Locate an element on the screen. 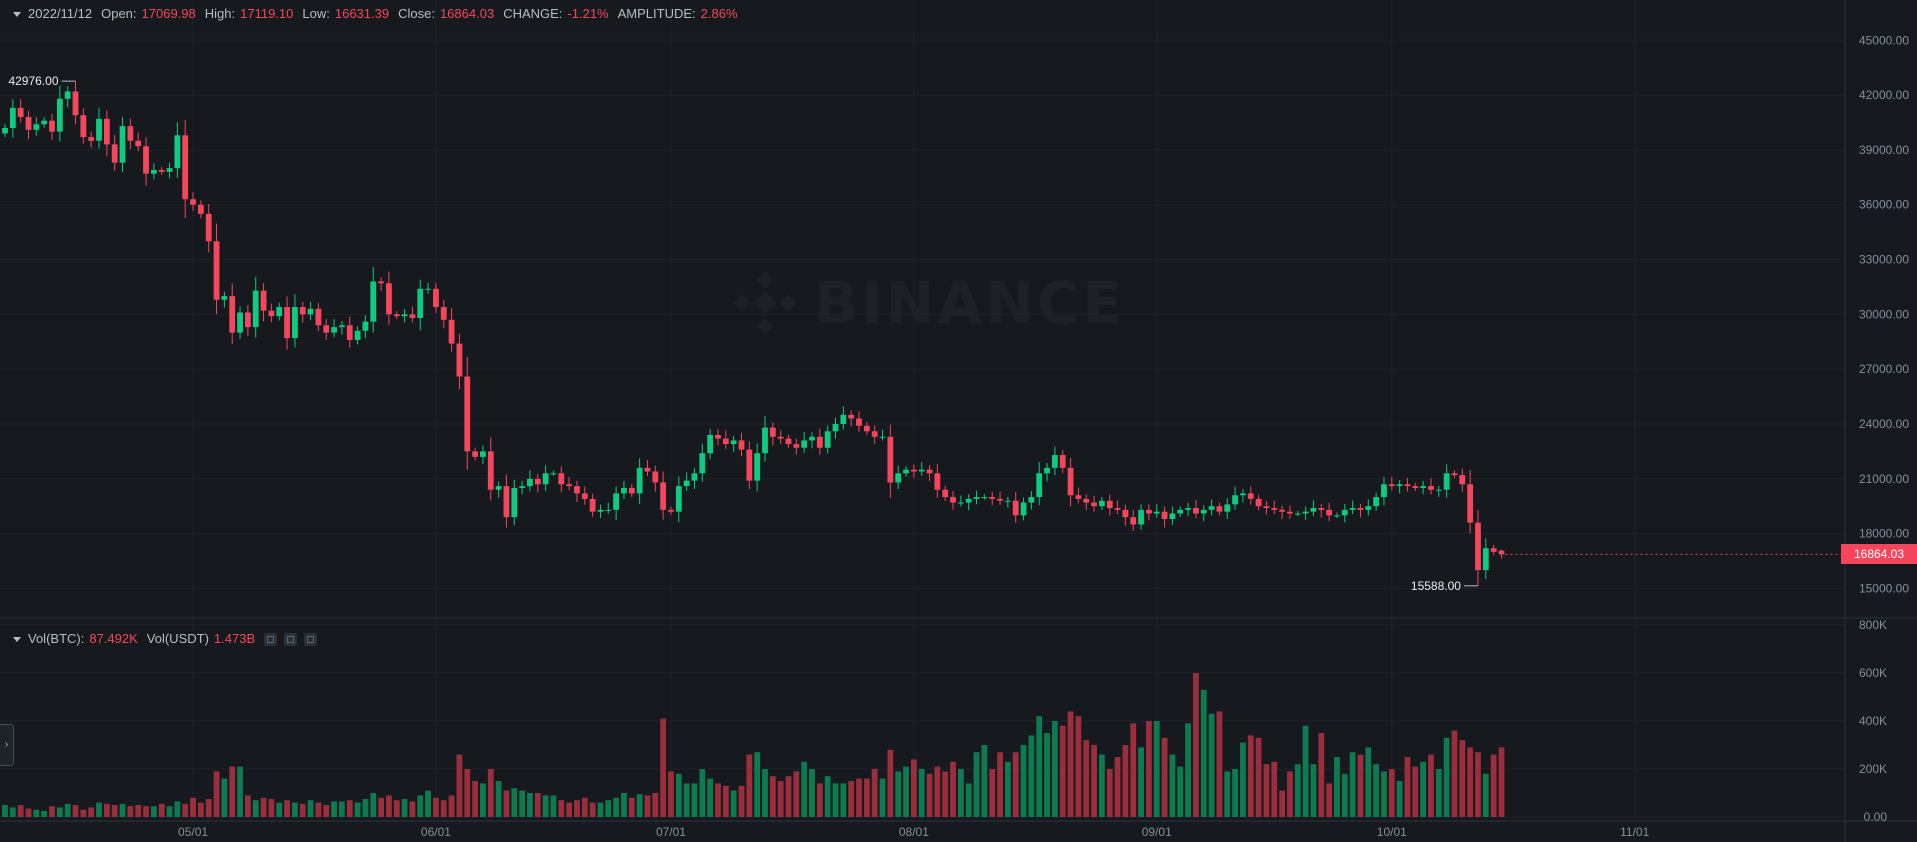 Image resolution: width=1917 pixels, height=842 pixels. low-value: 16631.39 is located at coordinates (362, 13).